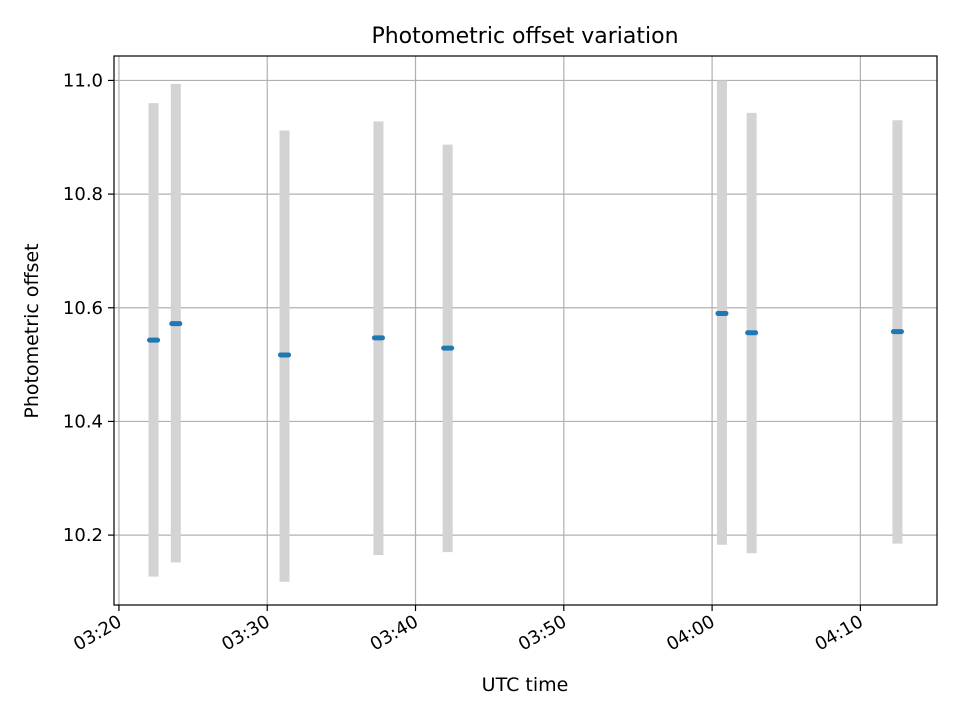 The image size is (960, 720). Describe the element at coordinates (394, 633) in the screenshot. I see `x-tick-label: 03:40` at that location.